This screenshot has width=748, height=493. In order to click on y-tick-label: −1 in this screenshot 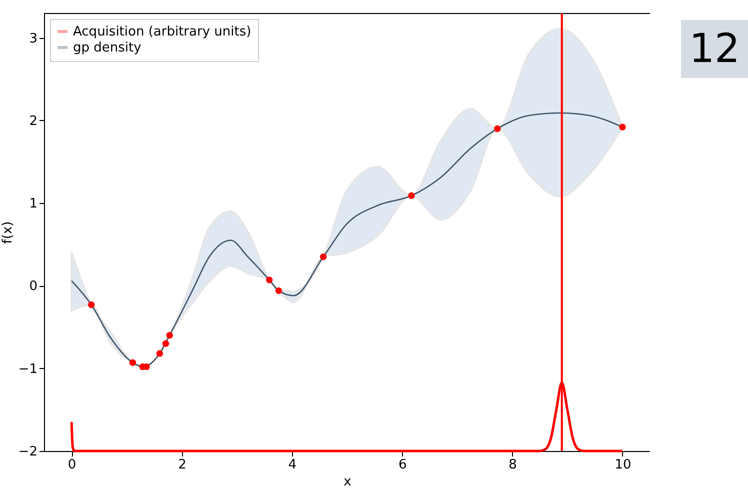, I will do `click(28, 369)`.